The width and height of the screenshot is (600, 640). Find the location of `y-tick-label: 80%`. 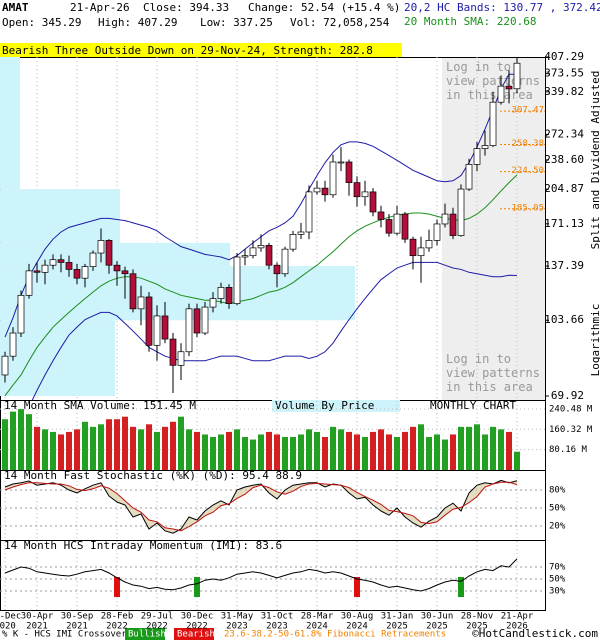

y-tick-label: 80% is located at coordinates (557, 491).